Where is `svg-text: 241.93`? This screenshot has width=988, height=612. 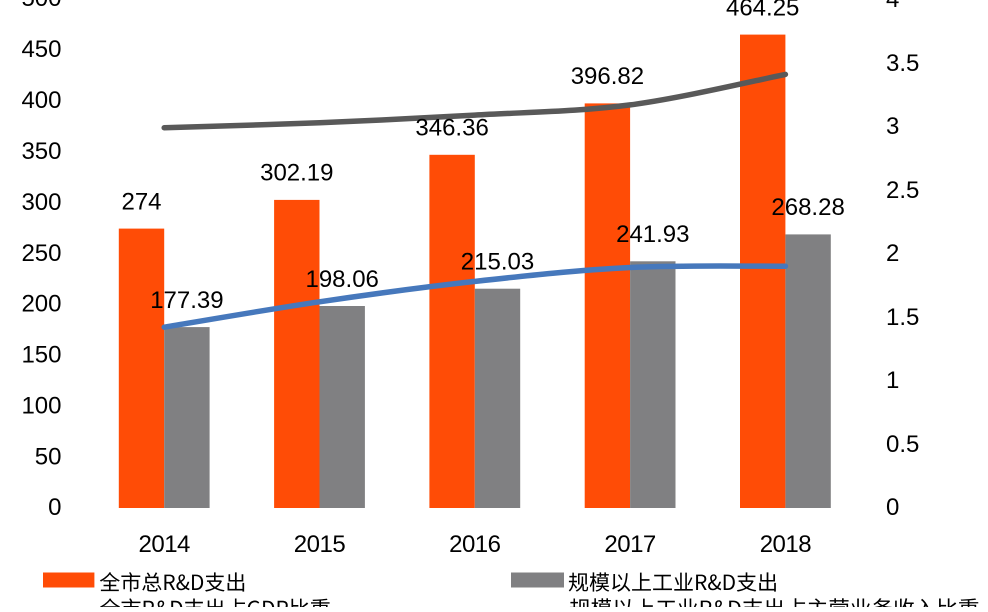 svg-text: 241.93 is located at coordinates (652, 234).